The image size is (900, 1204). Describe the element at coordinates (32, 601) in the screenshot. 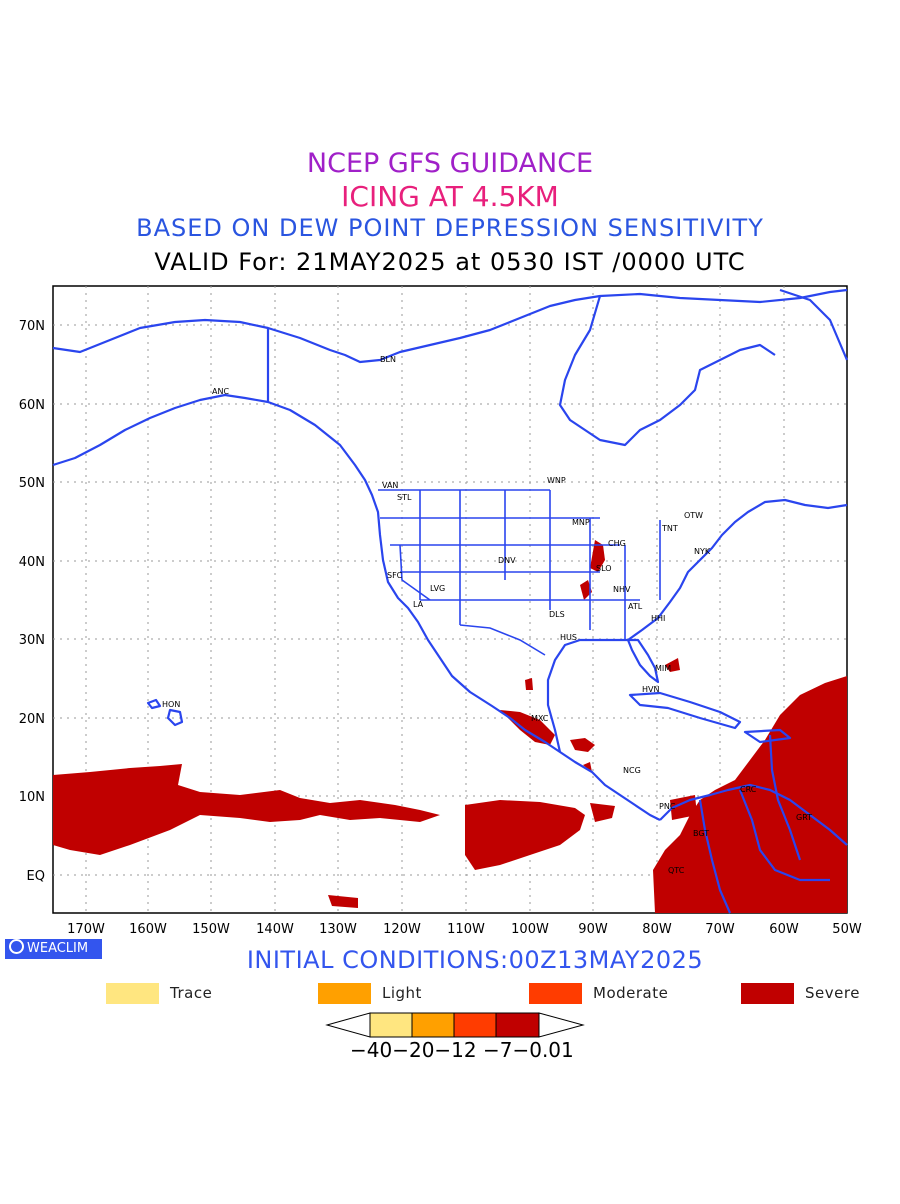

I see `latitude-labels: 70N 60N 50N 40N 30N 20N 10N EQ` at that location.